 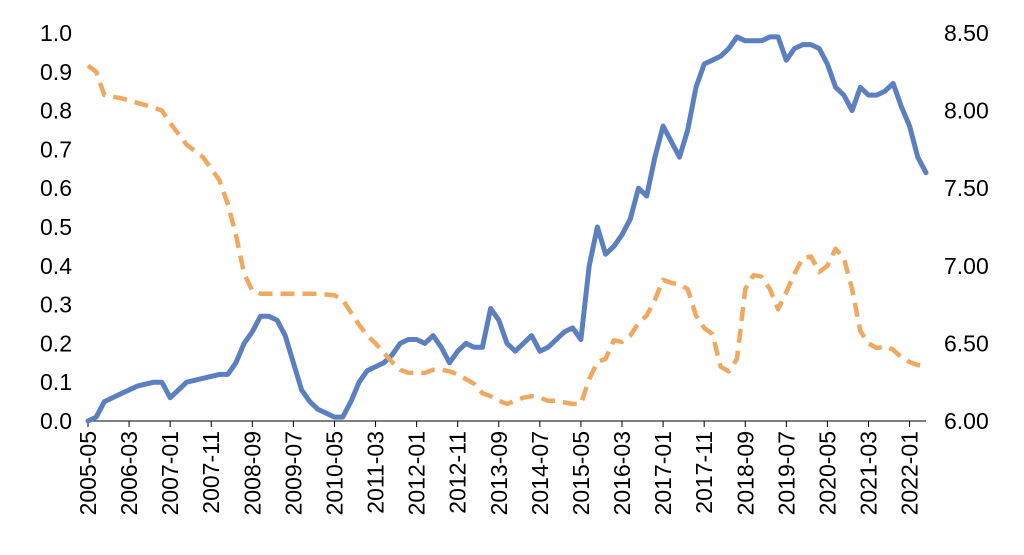 What do you see at coordinates (129, 473) in the screenshot?
I see `x-tick-label: 2006-03` at bounding box center [129, 473].